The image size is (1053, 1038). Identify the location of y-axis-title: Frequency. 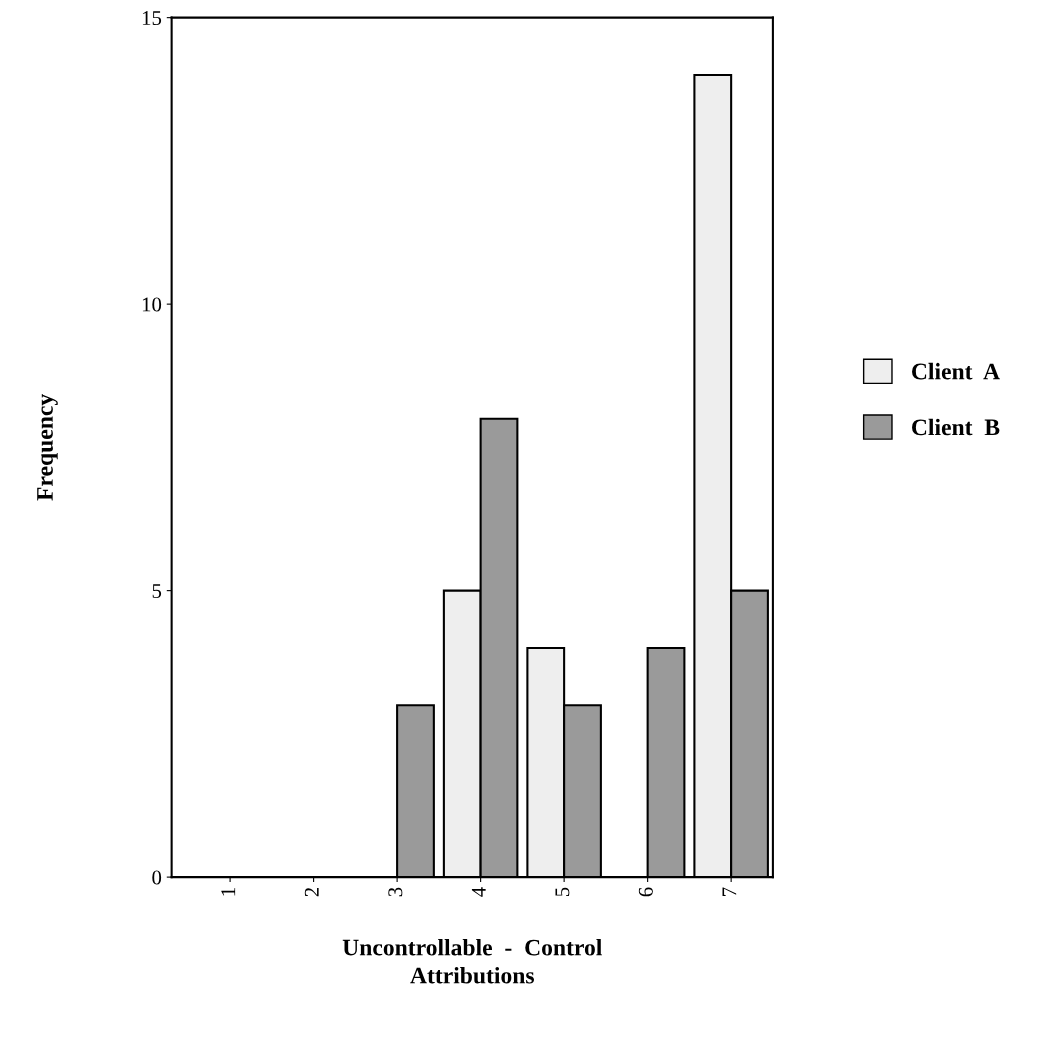
(47, 447).